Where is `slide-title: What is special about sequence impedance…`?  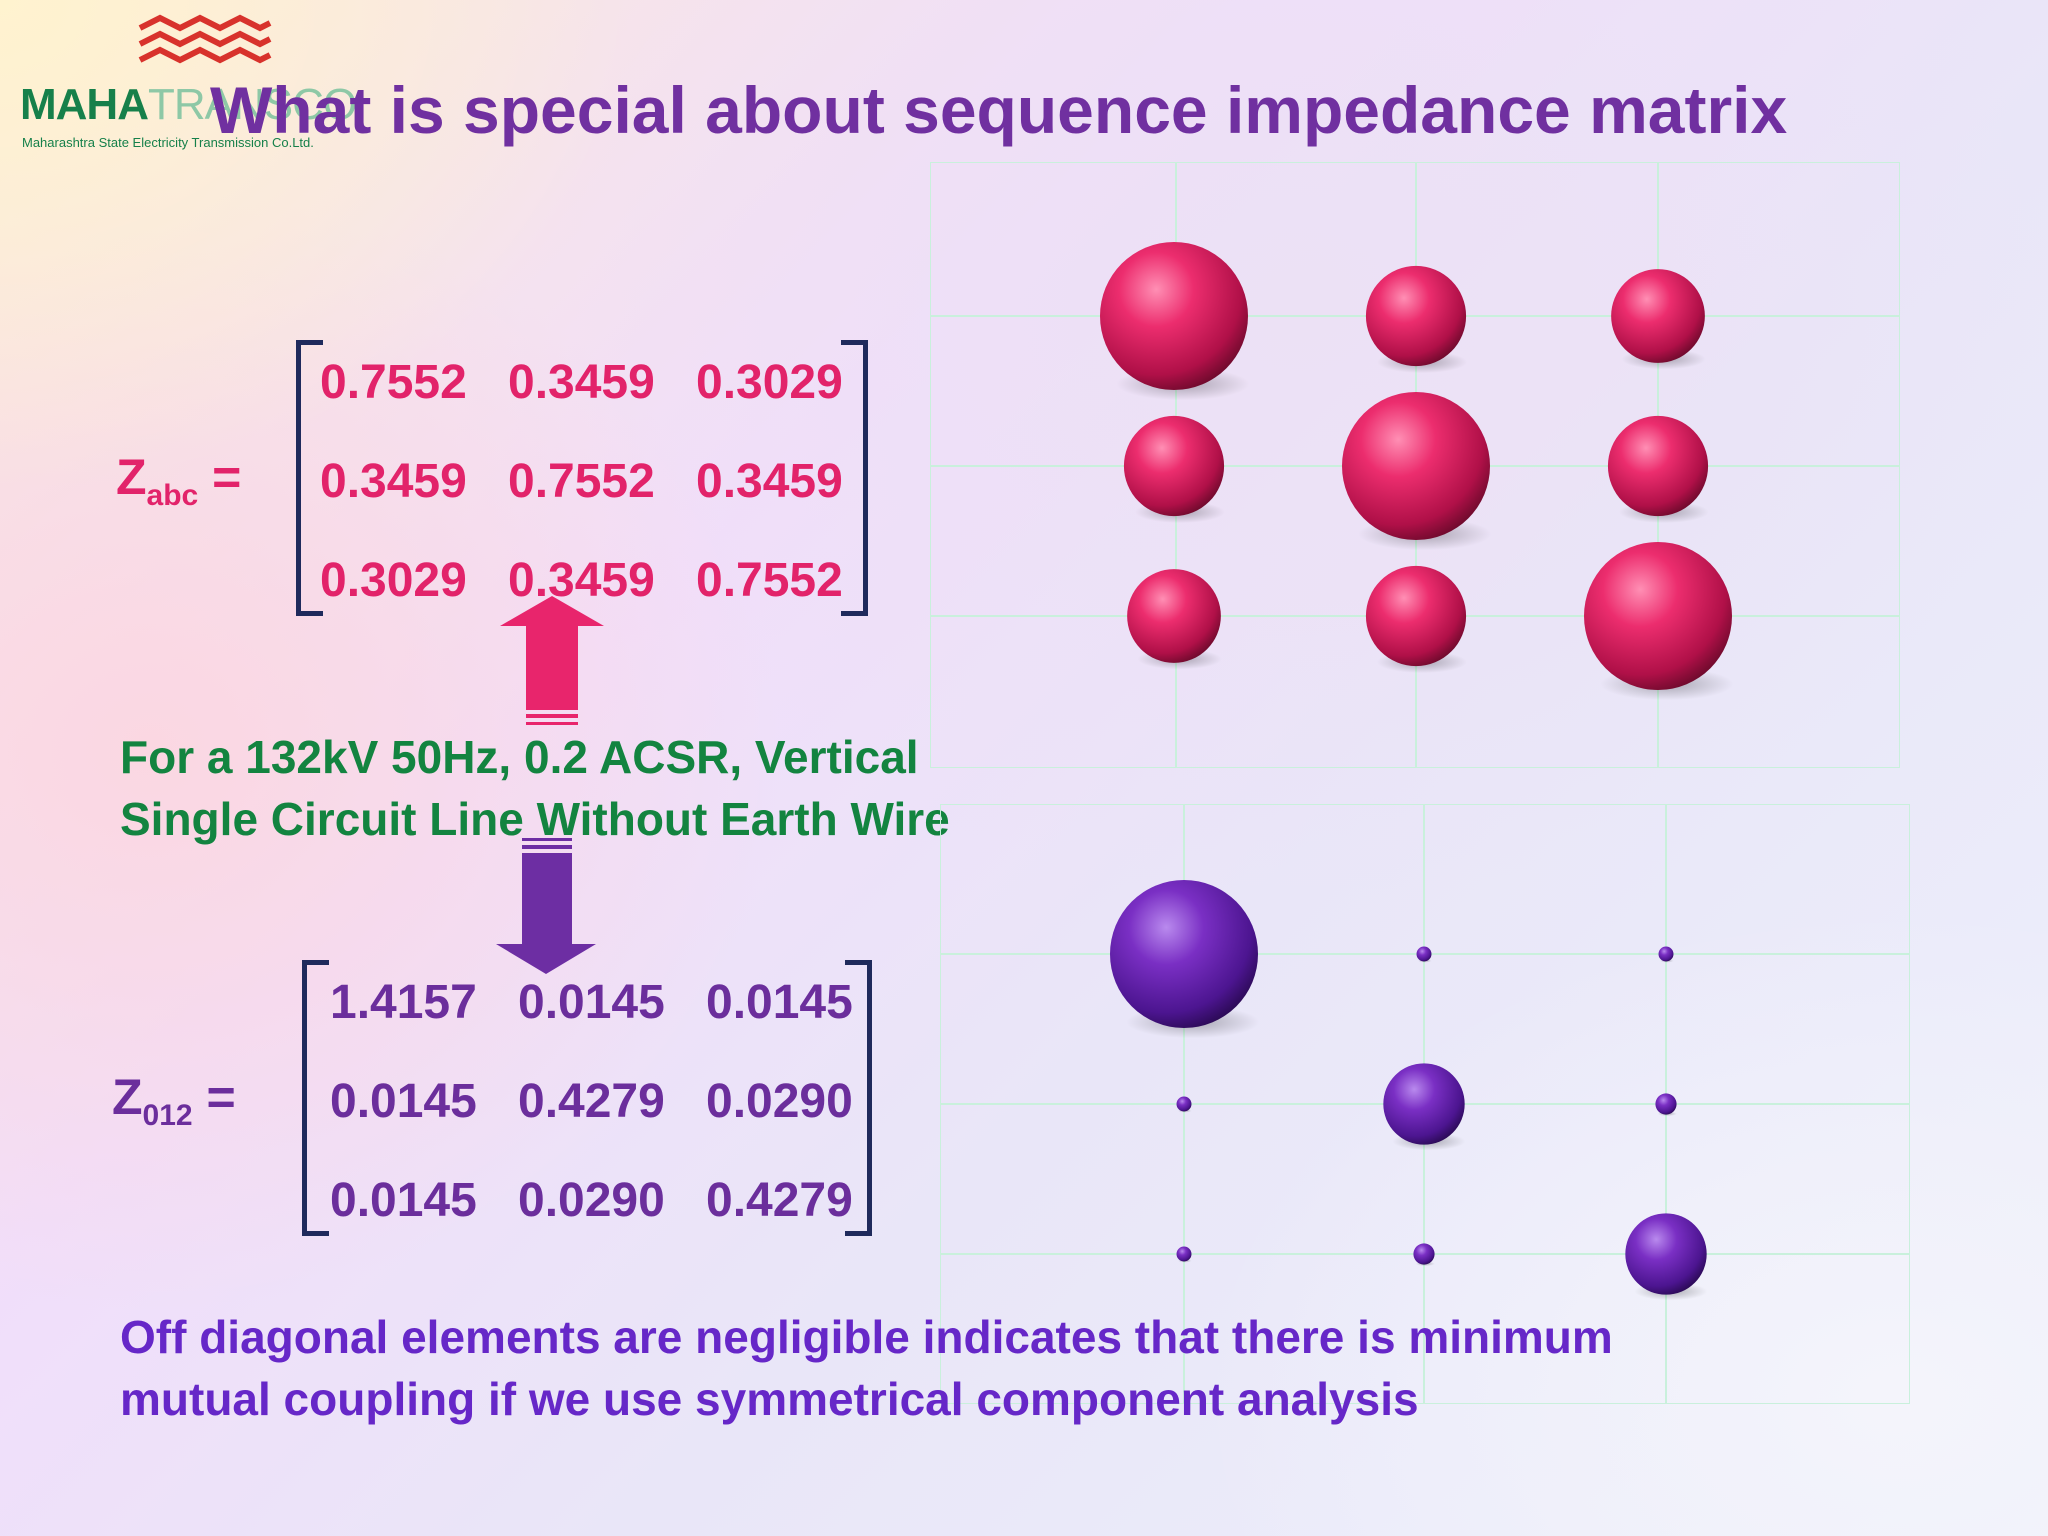 slide-title: What is special about sequence impedance… is located at coordinates (999, 110).